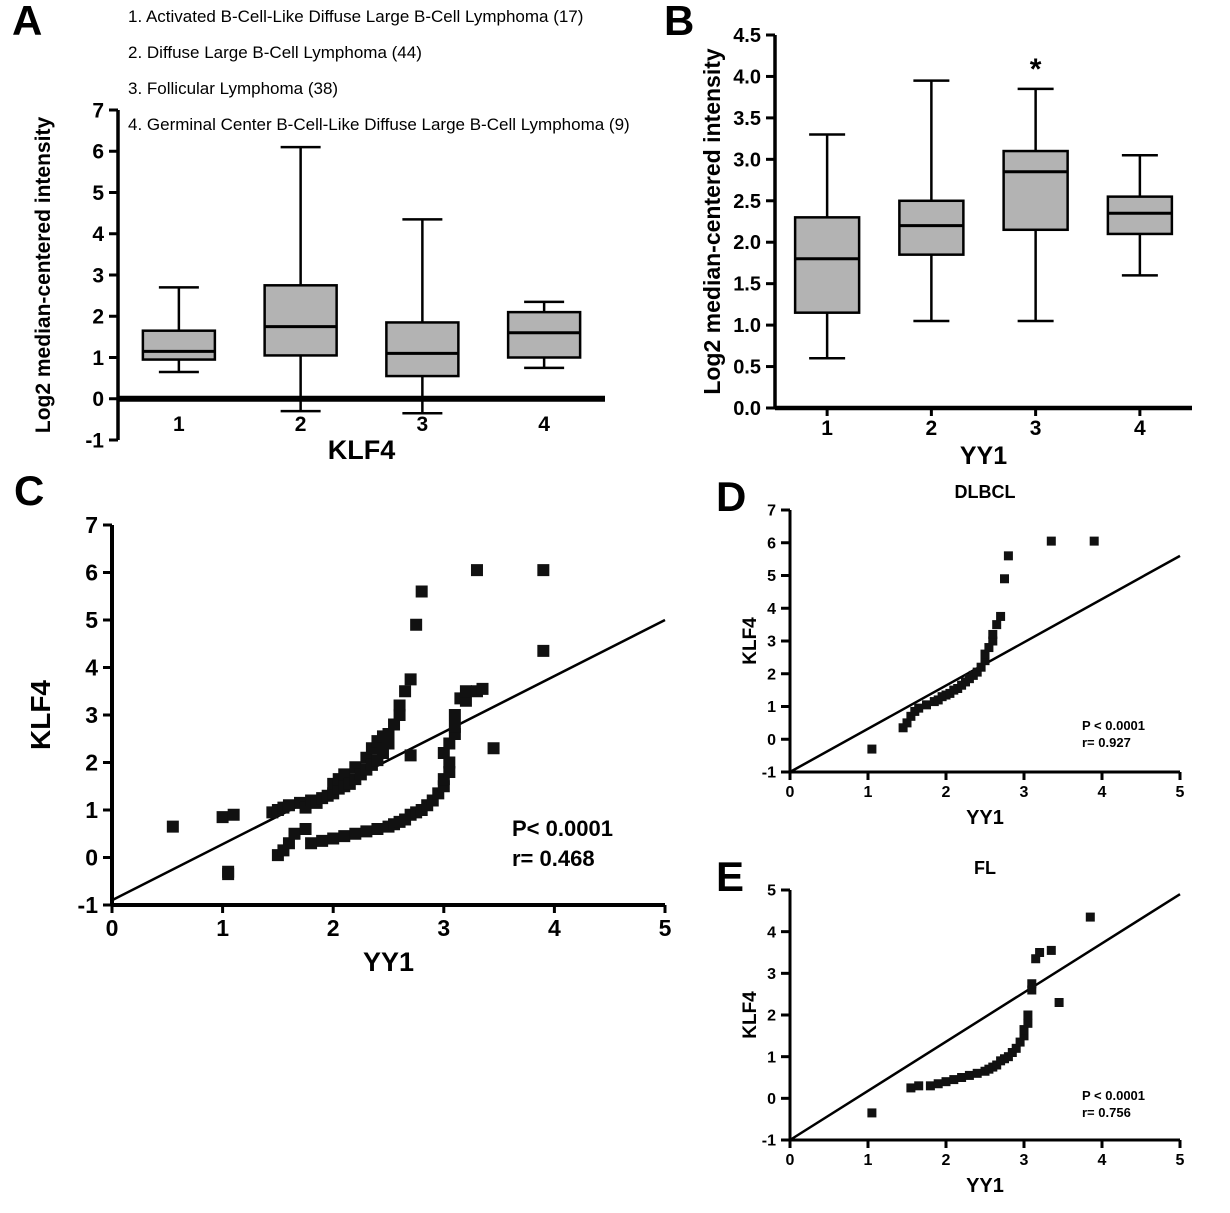  What do you see at coordinates (769, 1141) in the screenshot?
I see `y-tick-label: -1` at bounding box center [769, 1141].